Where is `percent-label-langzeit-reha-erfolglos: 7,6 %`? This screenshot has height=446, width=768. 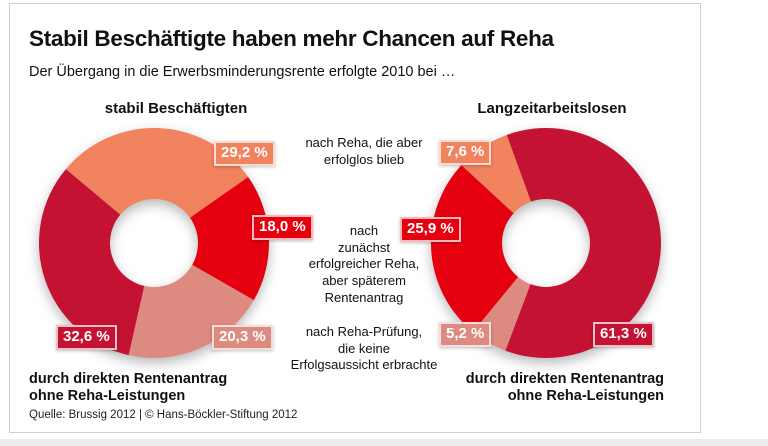 percent-label-langzeit-reha-erfolglos: 7,6 % is located at coordinates (465, 152).